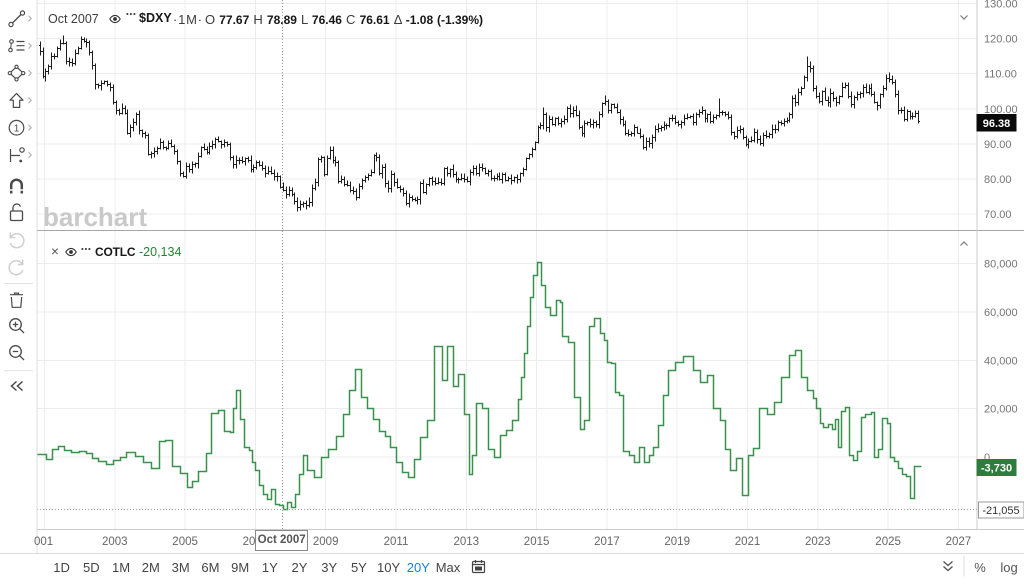 The image size is (1024, 588). Describe the element at coordinates (1001, 313) in the screenshot. I see `svg-text: 60,000` at that location.